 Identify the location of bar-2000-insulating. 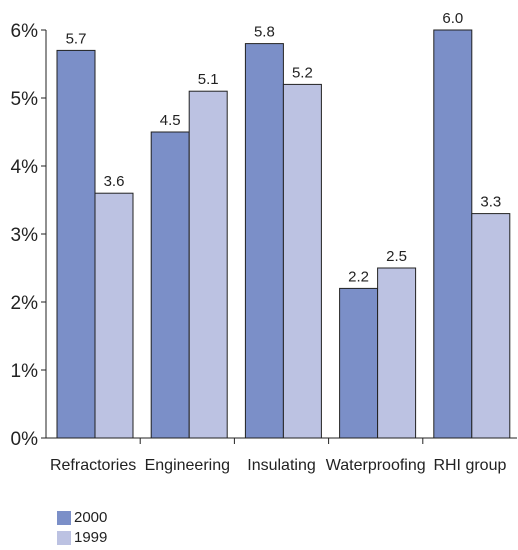
(264, 241).